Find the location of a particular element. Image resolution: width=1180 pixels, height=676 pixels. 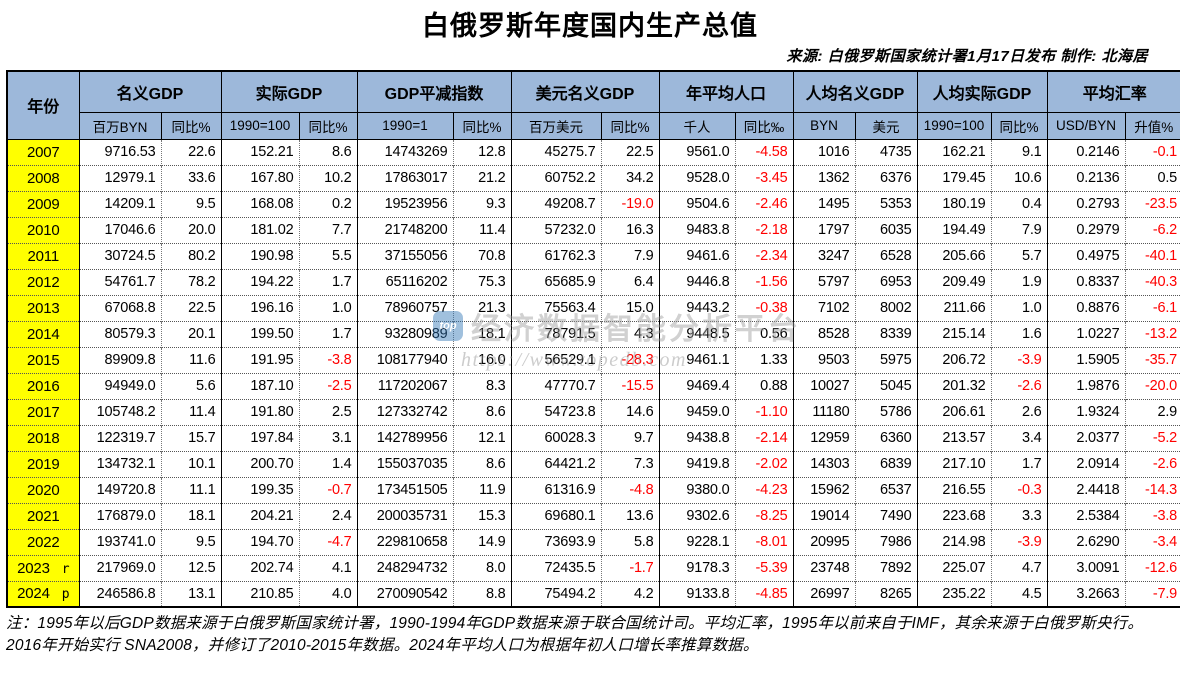

data-cell: -4.23 is located at coordinates (764, 489).